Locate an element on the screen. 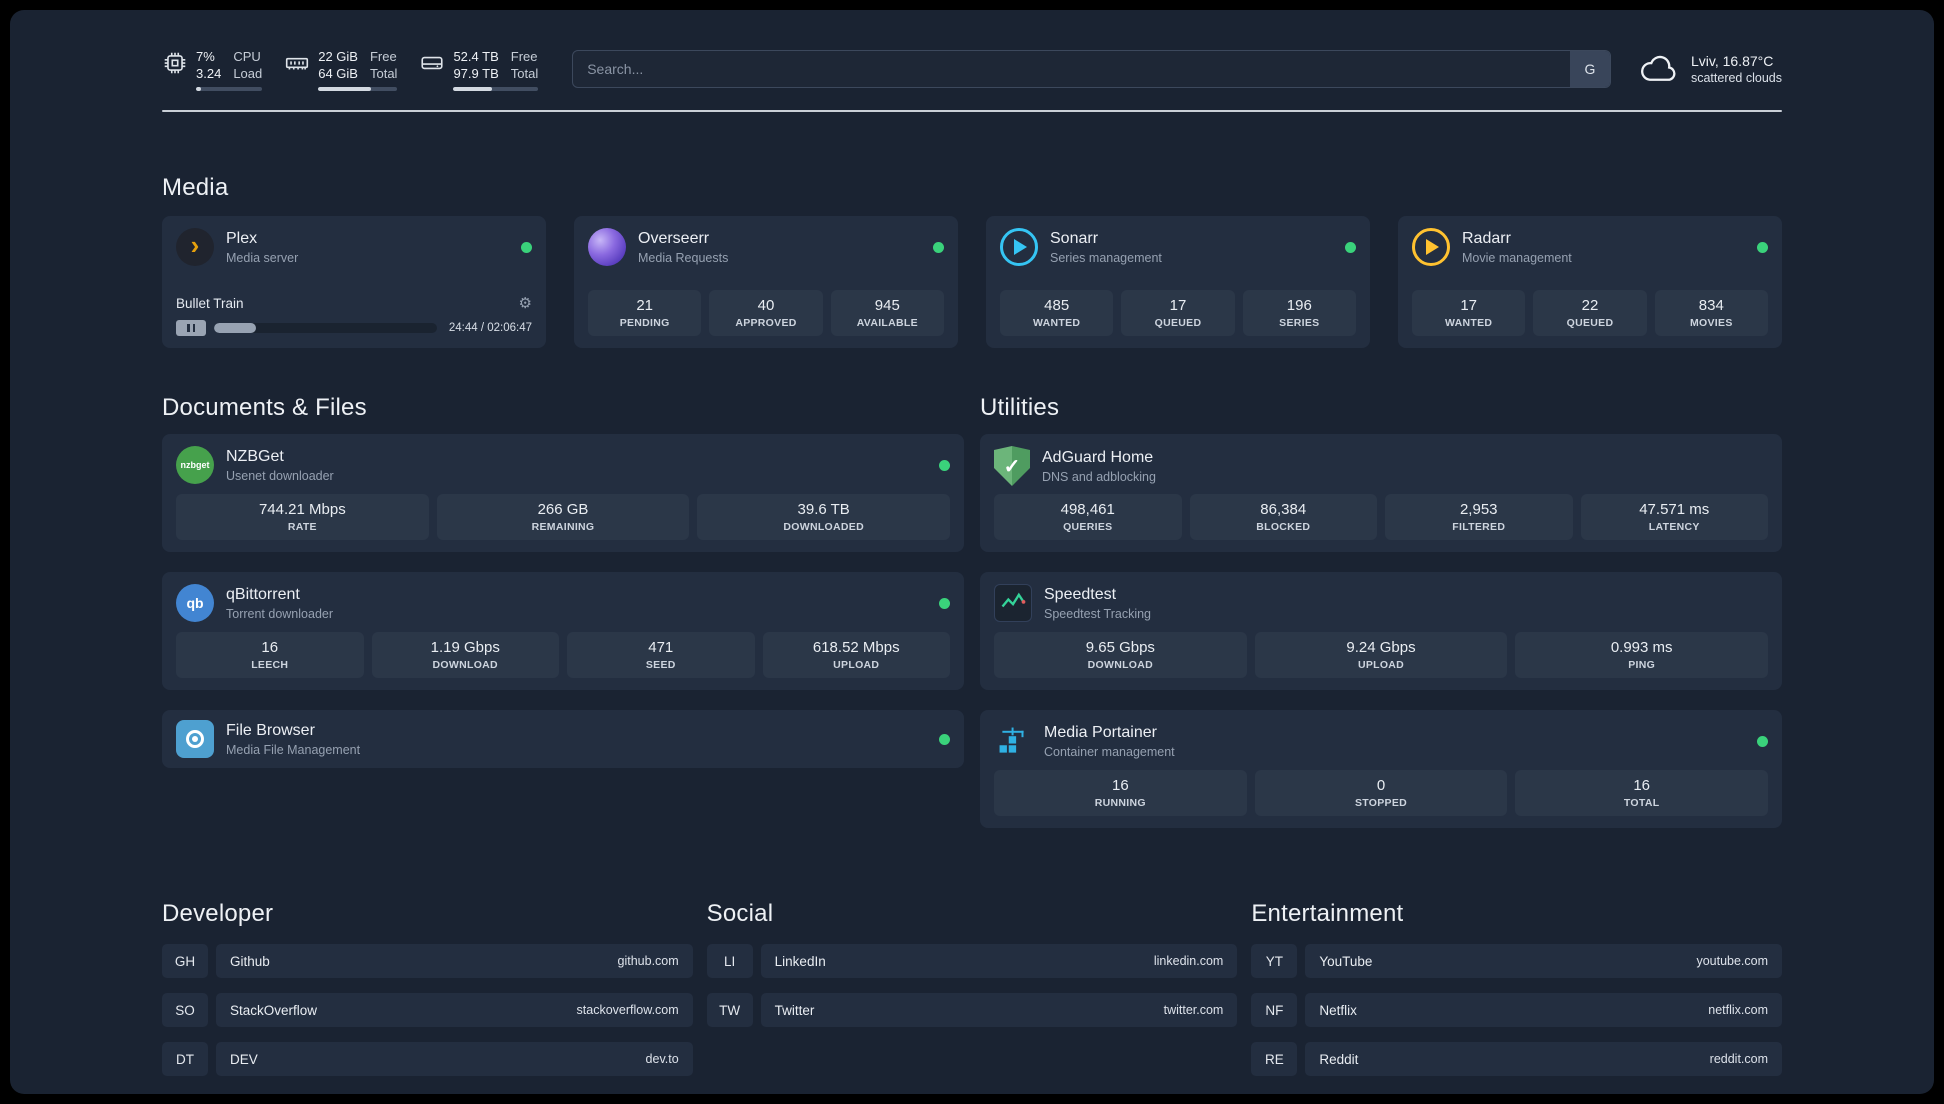 The width and height of the screenshot is (1944, 1104). topbar: 7% 3.24 CPU Load is located at coordinates (972, 69).